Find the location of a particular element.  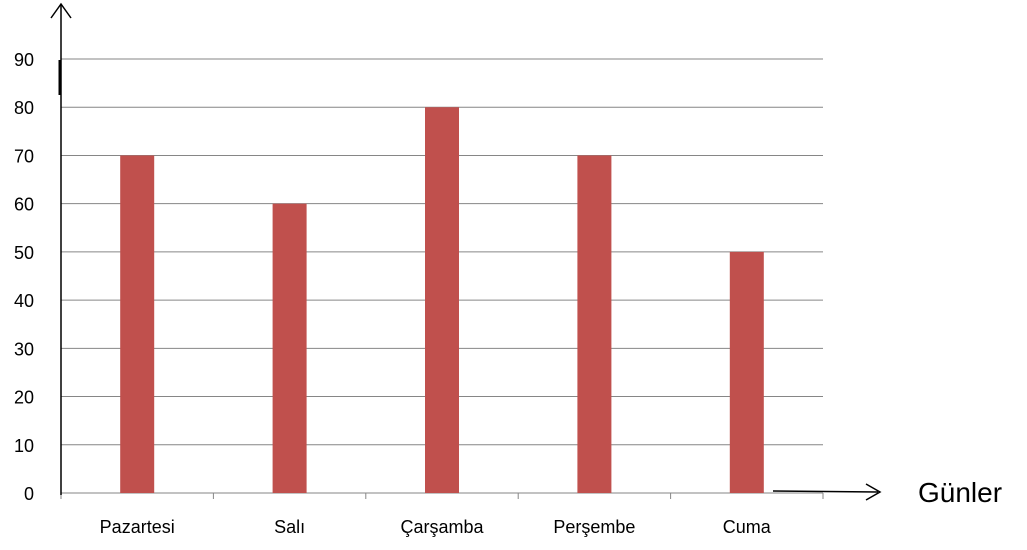

y-axis-tick-labels: 0 10 20 30 40 50 60 70 80 90 is located at coordinates (24, 277).